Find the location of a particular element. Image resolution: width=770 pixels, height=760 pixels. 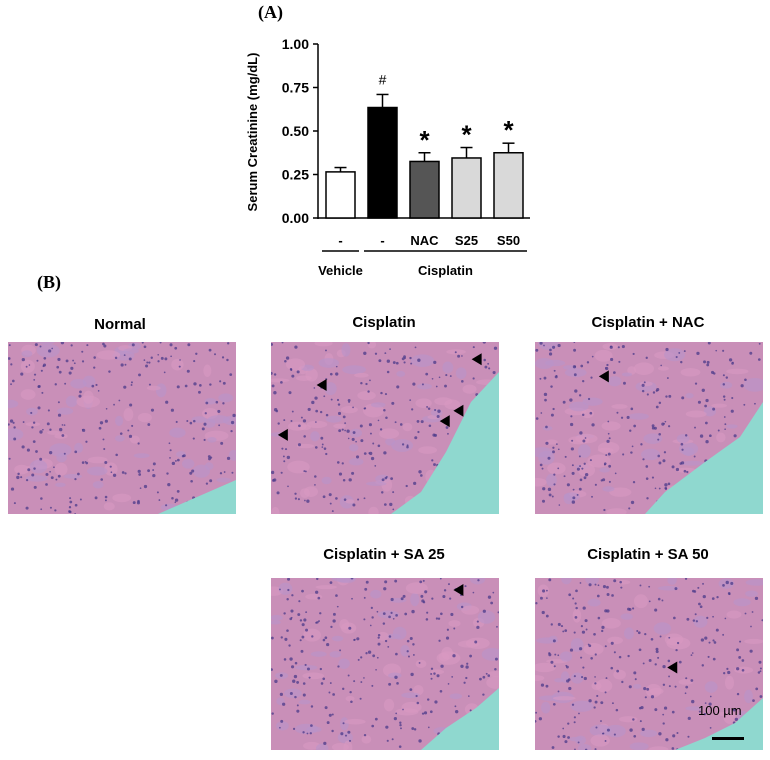

significance-mark: # is located at coordinates (383, 79).